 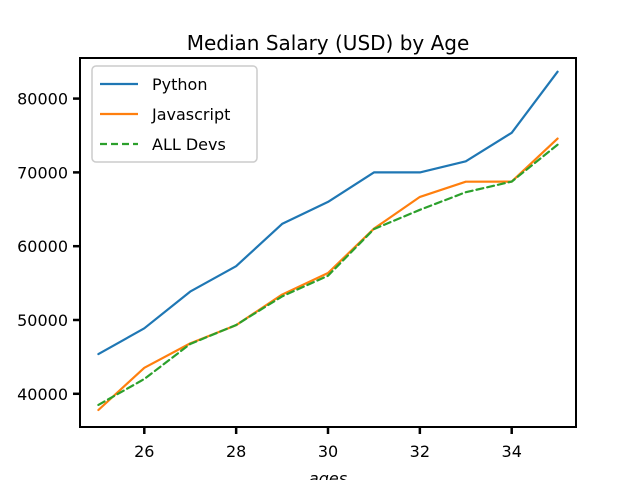 What do you see at coordinates (144, 451) in the screenshot?
I see `x-tick-label-0: 26` at bounding box center [144, 451].